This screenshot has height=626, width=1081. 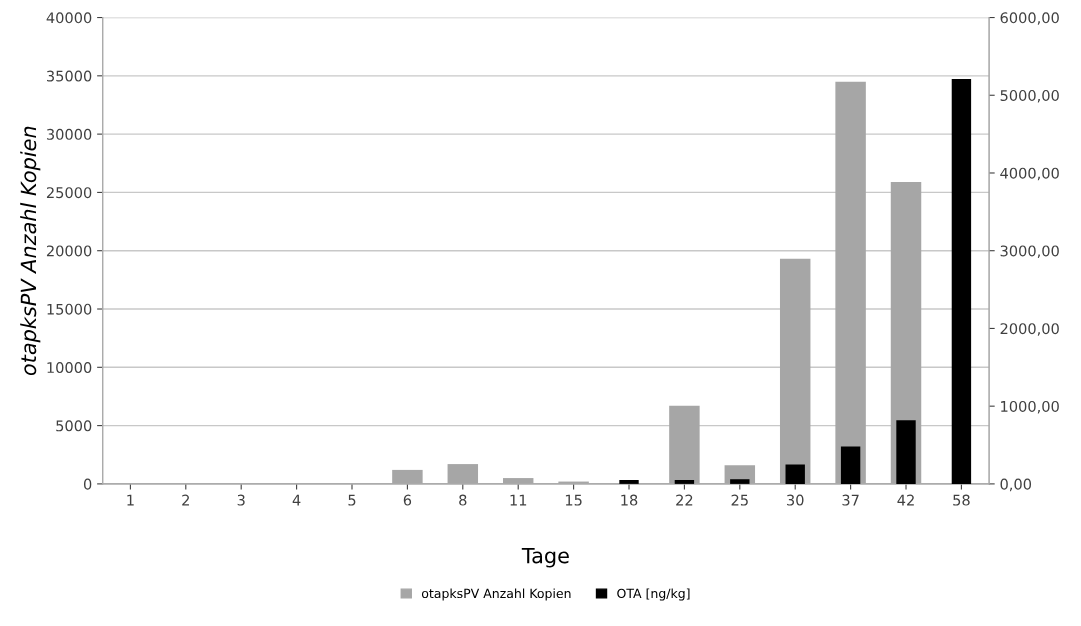 I want to click on legend-label: otapksPV Anzahl Kopien, so click(x=496, y=594).